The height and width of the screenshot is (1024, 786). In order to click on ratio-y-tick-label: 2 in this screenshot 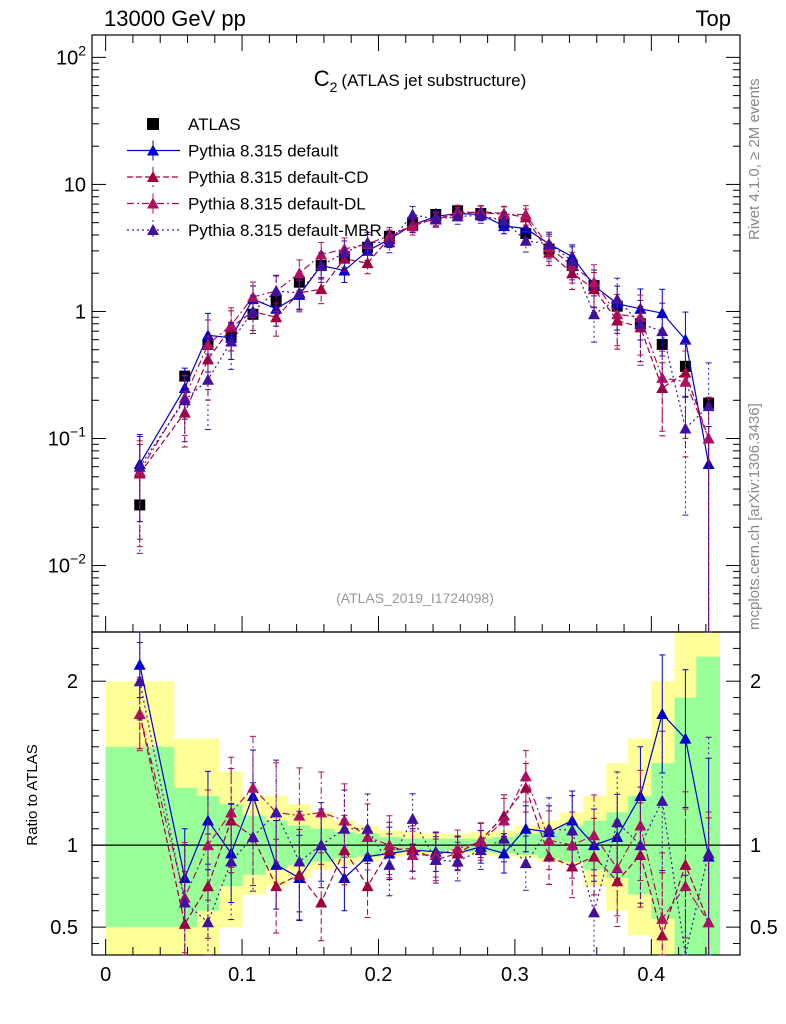, I will do `click(72, 682)`.